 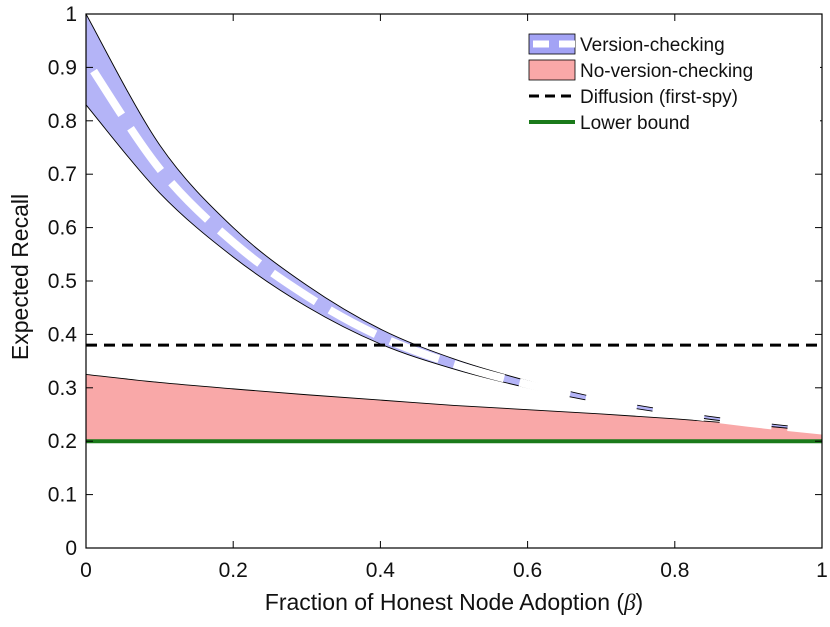 What do you see at coordinates (381, 570) in the screenshot?
I see `x-tick-label: 0.4` at bounding box center [381, 570].